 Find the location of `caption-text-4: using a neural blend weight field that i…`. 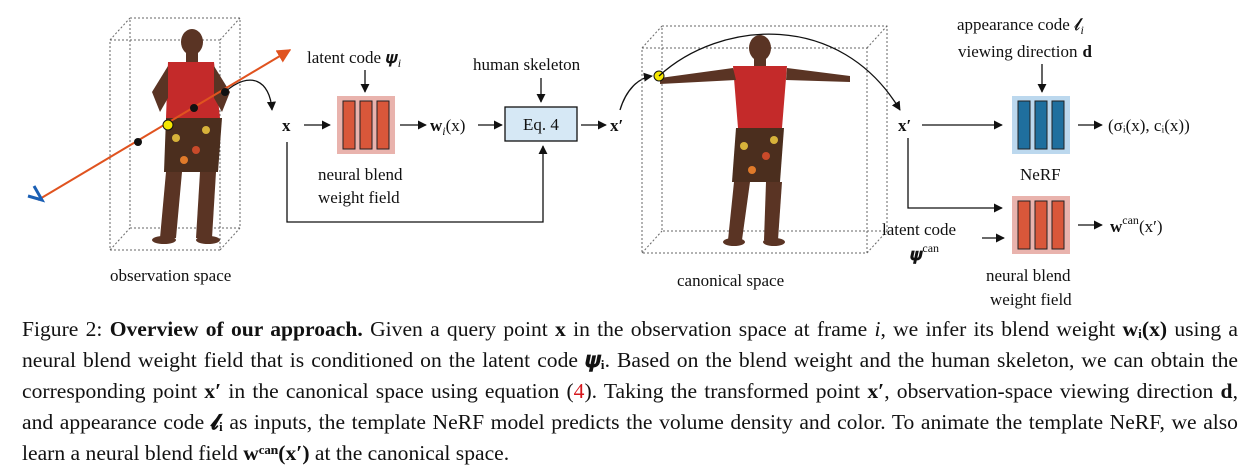

caption-text-4: using a neural blend weight field that i… is located at coordinates (630, 344).